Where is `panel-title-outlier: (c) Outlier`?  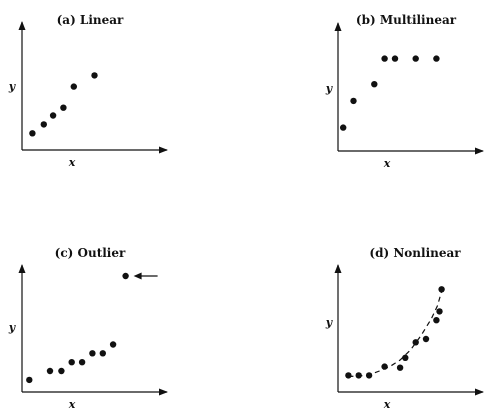
panel-title-outlier: (c) Outlier is located at coordinates (90, 253).